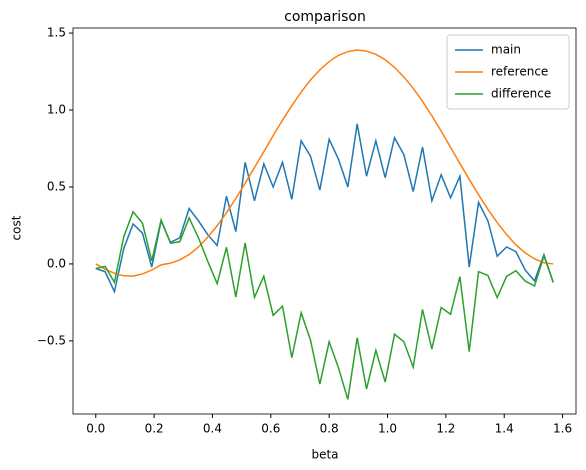  Describe the element at coordinates (95, 429) in the screenshot. I see `x-tick-label: 0.0` at that location.